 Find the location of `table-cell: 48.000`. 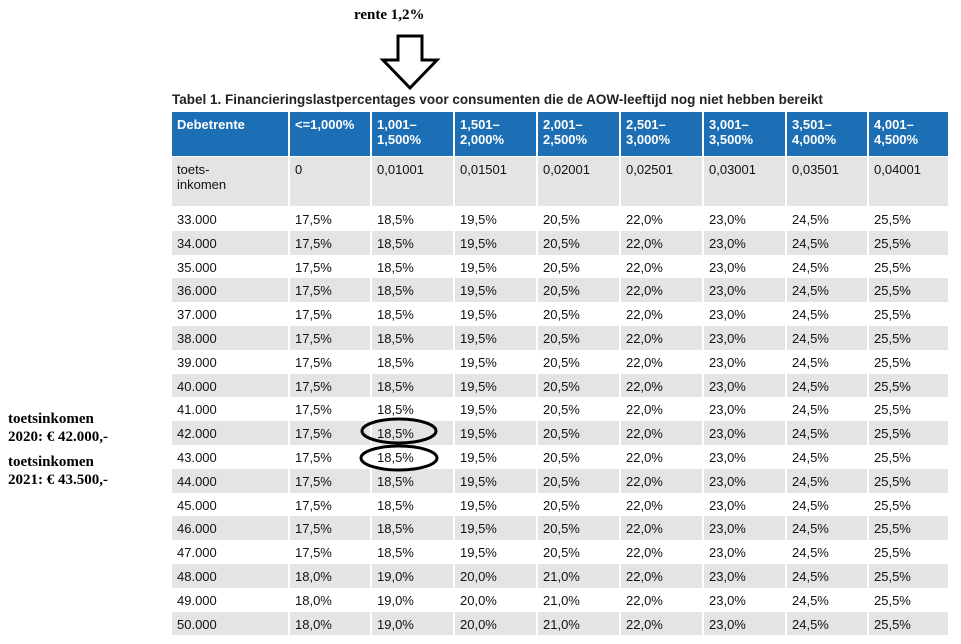

table-cell: 48.000 is located at coordinates (231, 576).